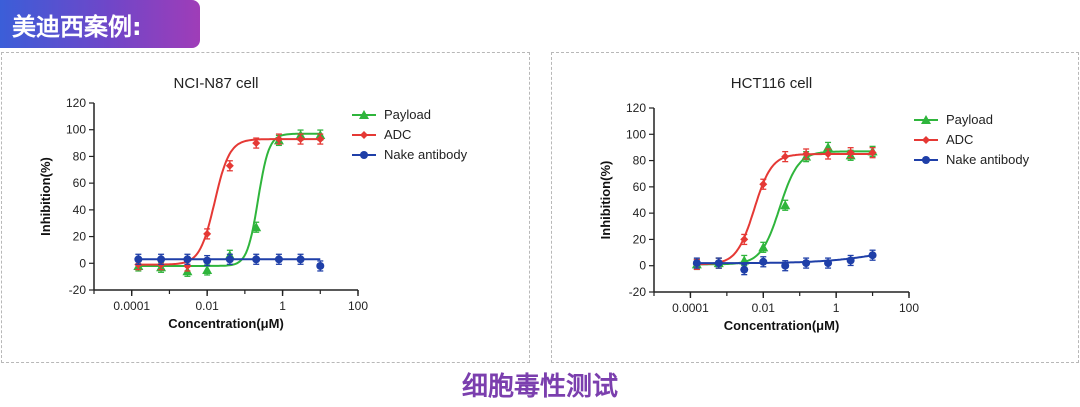  I want to click on series-line-payload, so click(229, 199).